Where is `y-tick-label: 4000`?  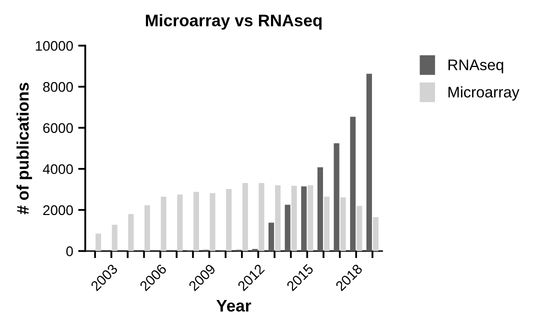
y-tick-label: 4000 is located at coordinates (57, 169).